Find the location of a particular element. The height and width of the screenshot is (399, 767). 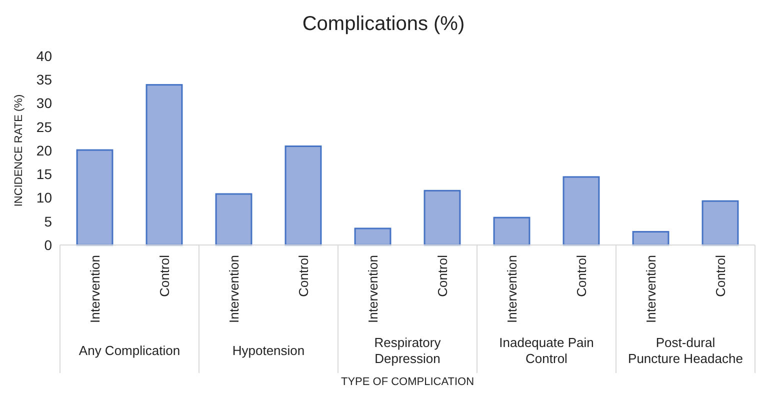

y-tick-label: 30 is located at coordinates (44, 103).